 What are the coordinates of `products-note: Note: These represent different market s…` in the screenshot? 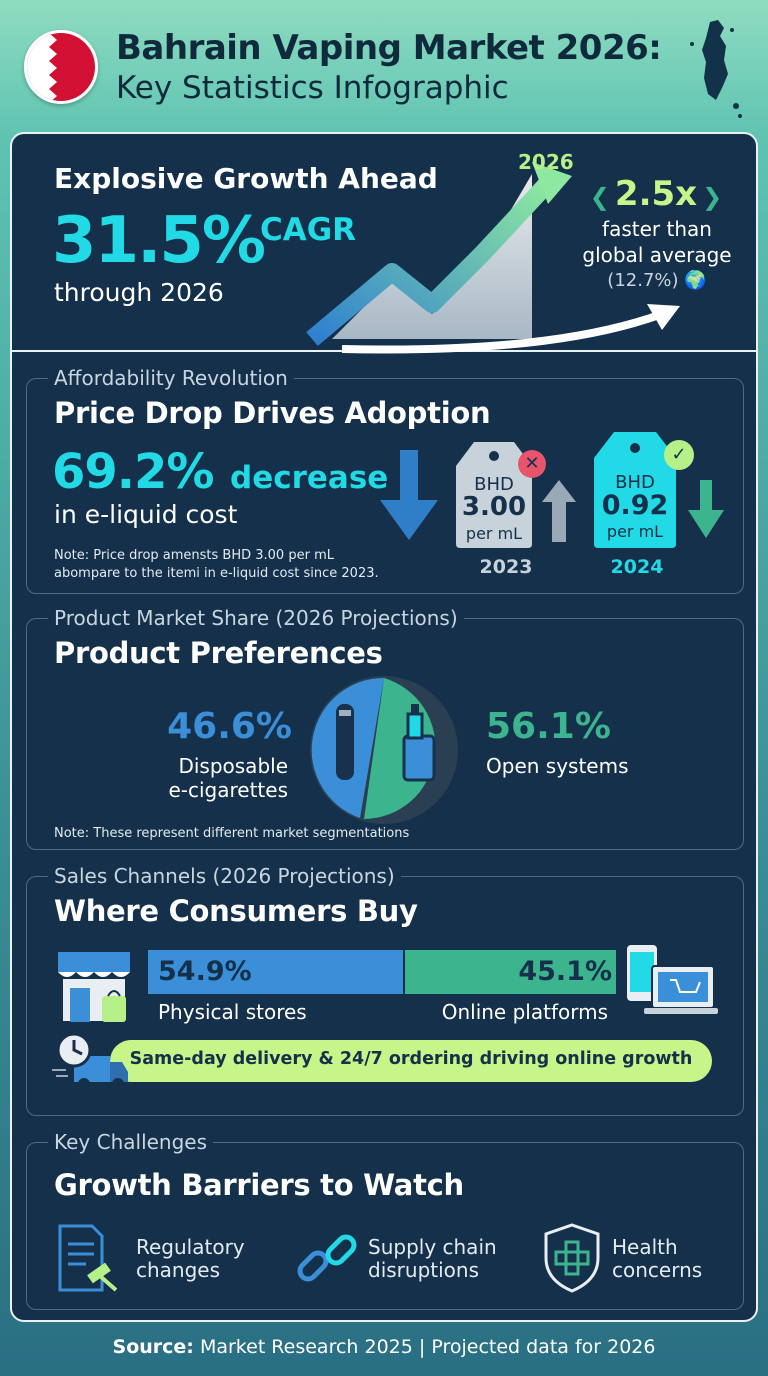 It's located at (232, 833).